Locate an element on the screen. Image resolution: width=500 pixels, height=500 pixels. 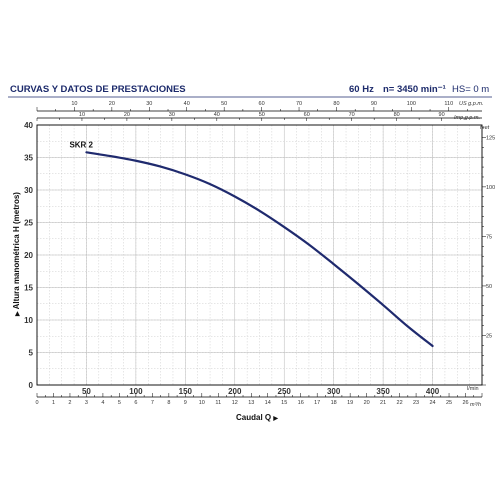
imp-gpm-label: 70 is located at coordinates (352, 115).